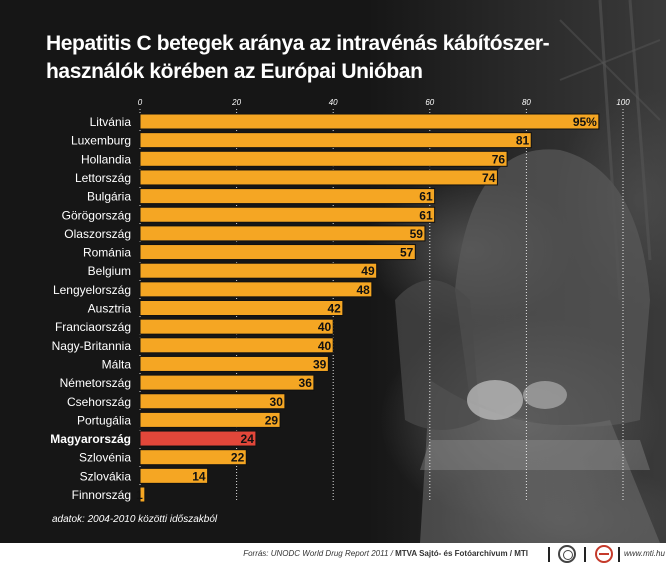 This screenshot has height=567, width=666. I want to click on category-label: Szlovénia, so click(105, 458).